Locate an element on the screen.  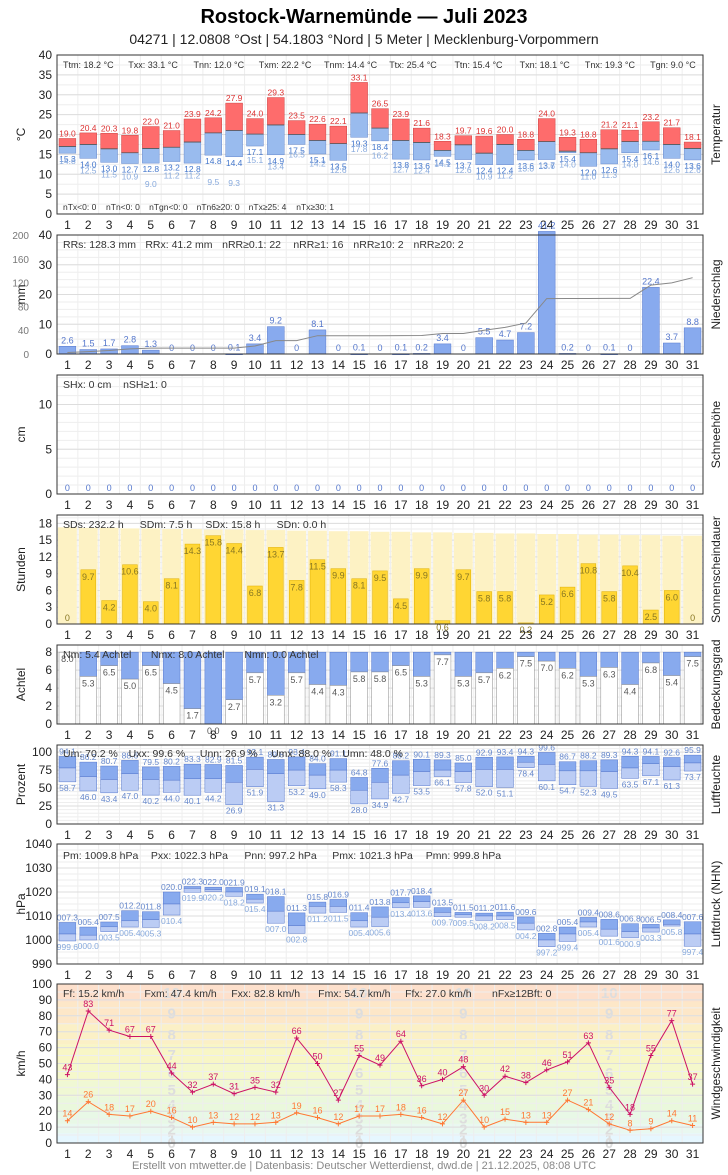
temp-ground-label: 12.4 is located at coordinates (421, 171).